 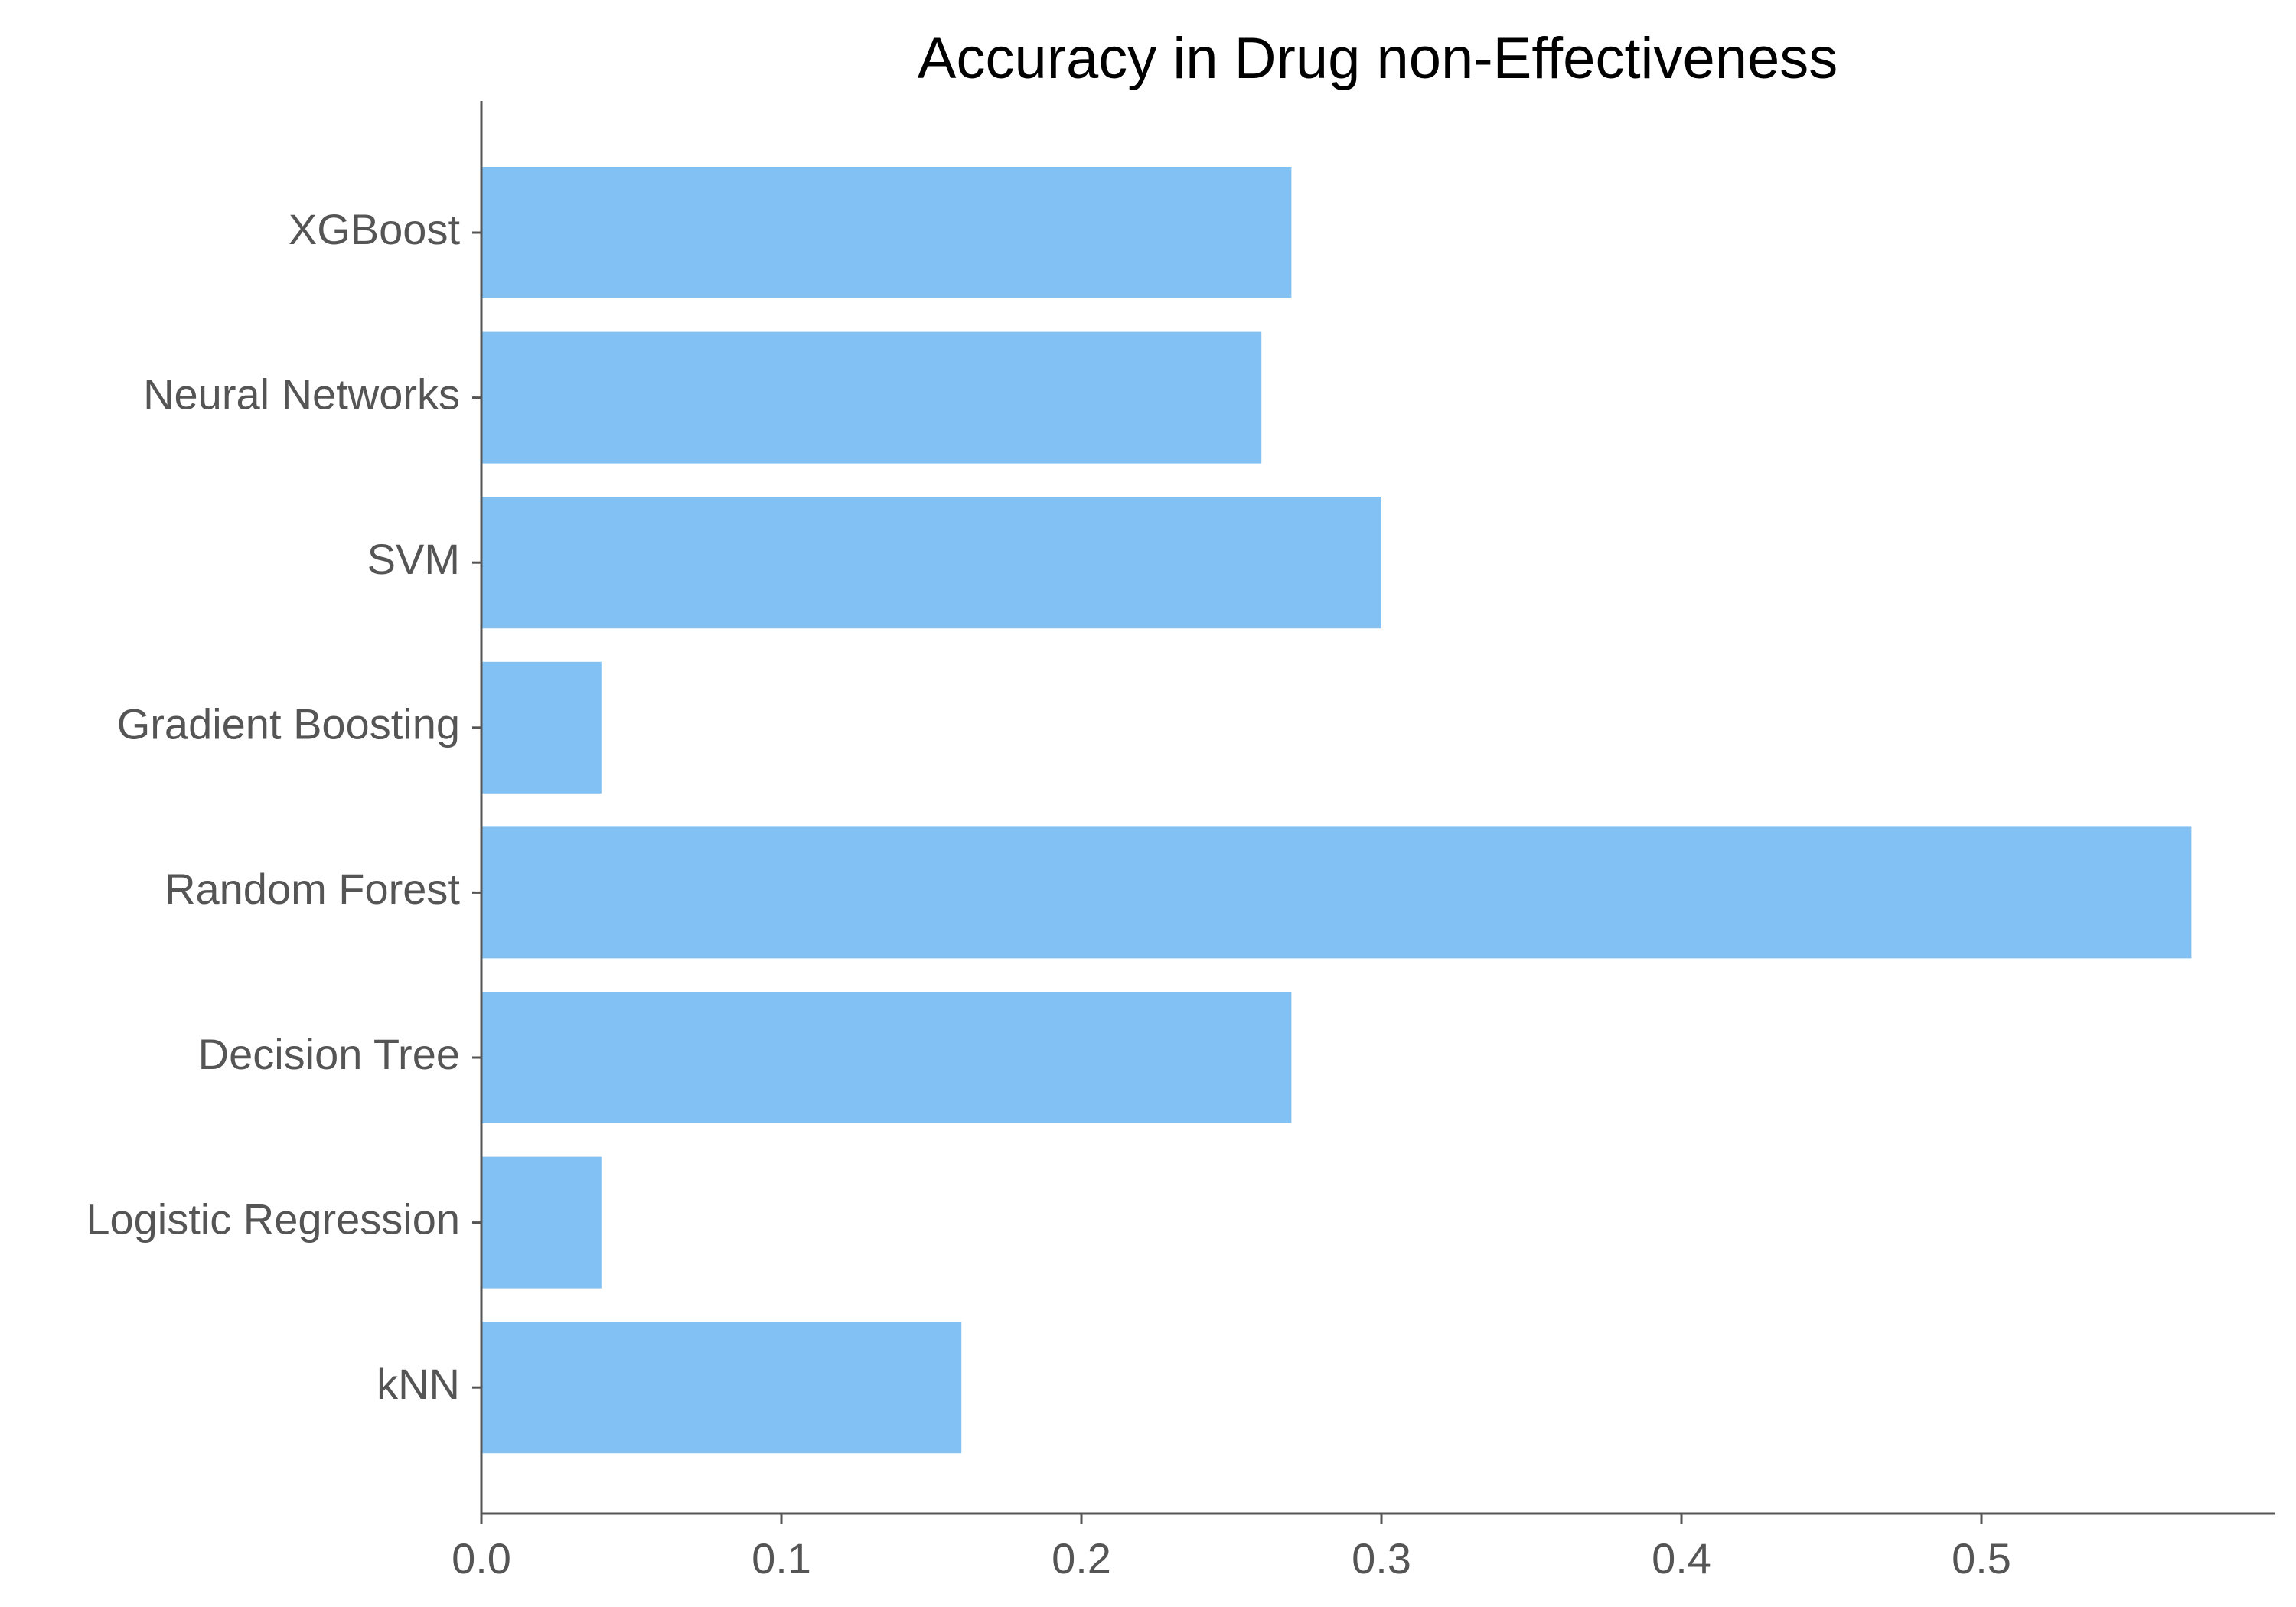 I want to click on y-tick-label: Decision Tree, so click(x=329, y=1054).